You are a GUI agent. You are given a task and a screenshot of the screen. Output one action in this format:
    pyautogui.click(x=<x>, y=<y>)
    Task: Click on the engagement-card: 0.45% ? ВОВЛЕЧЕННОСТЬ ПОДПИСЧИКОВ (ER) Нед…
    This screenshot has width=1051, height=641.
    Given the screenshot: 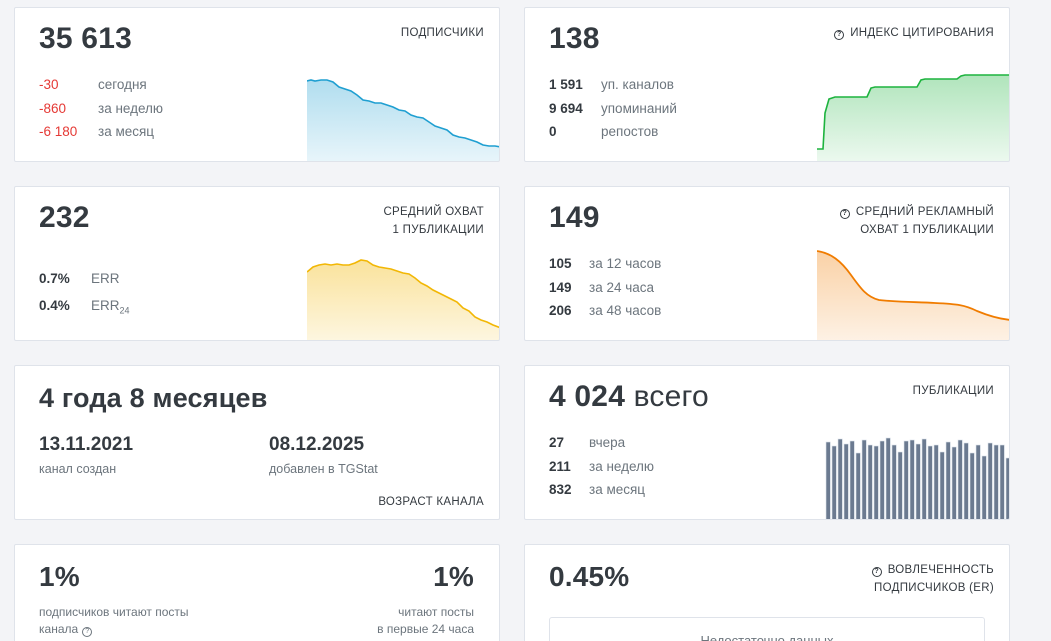 What is the action you would take?
    pyautogui.click(x=767, y=592)
    